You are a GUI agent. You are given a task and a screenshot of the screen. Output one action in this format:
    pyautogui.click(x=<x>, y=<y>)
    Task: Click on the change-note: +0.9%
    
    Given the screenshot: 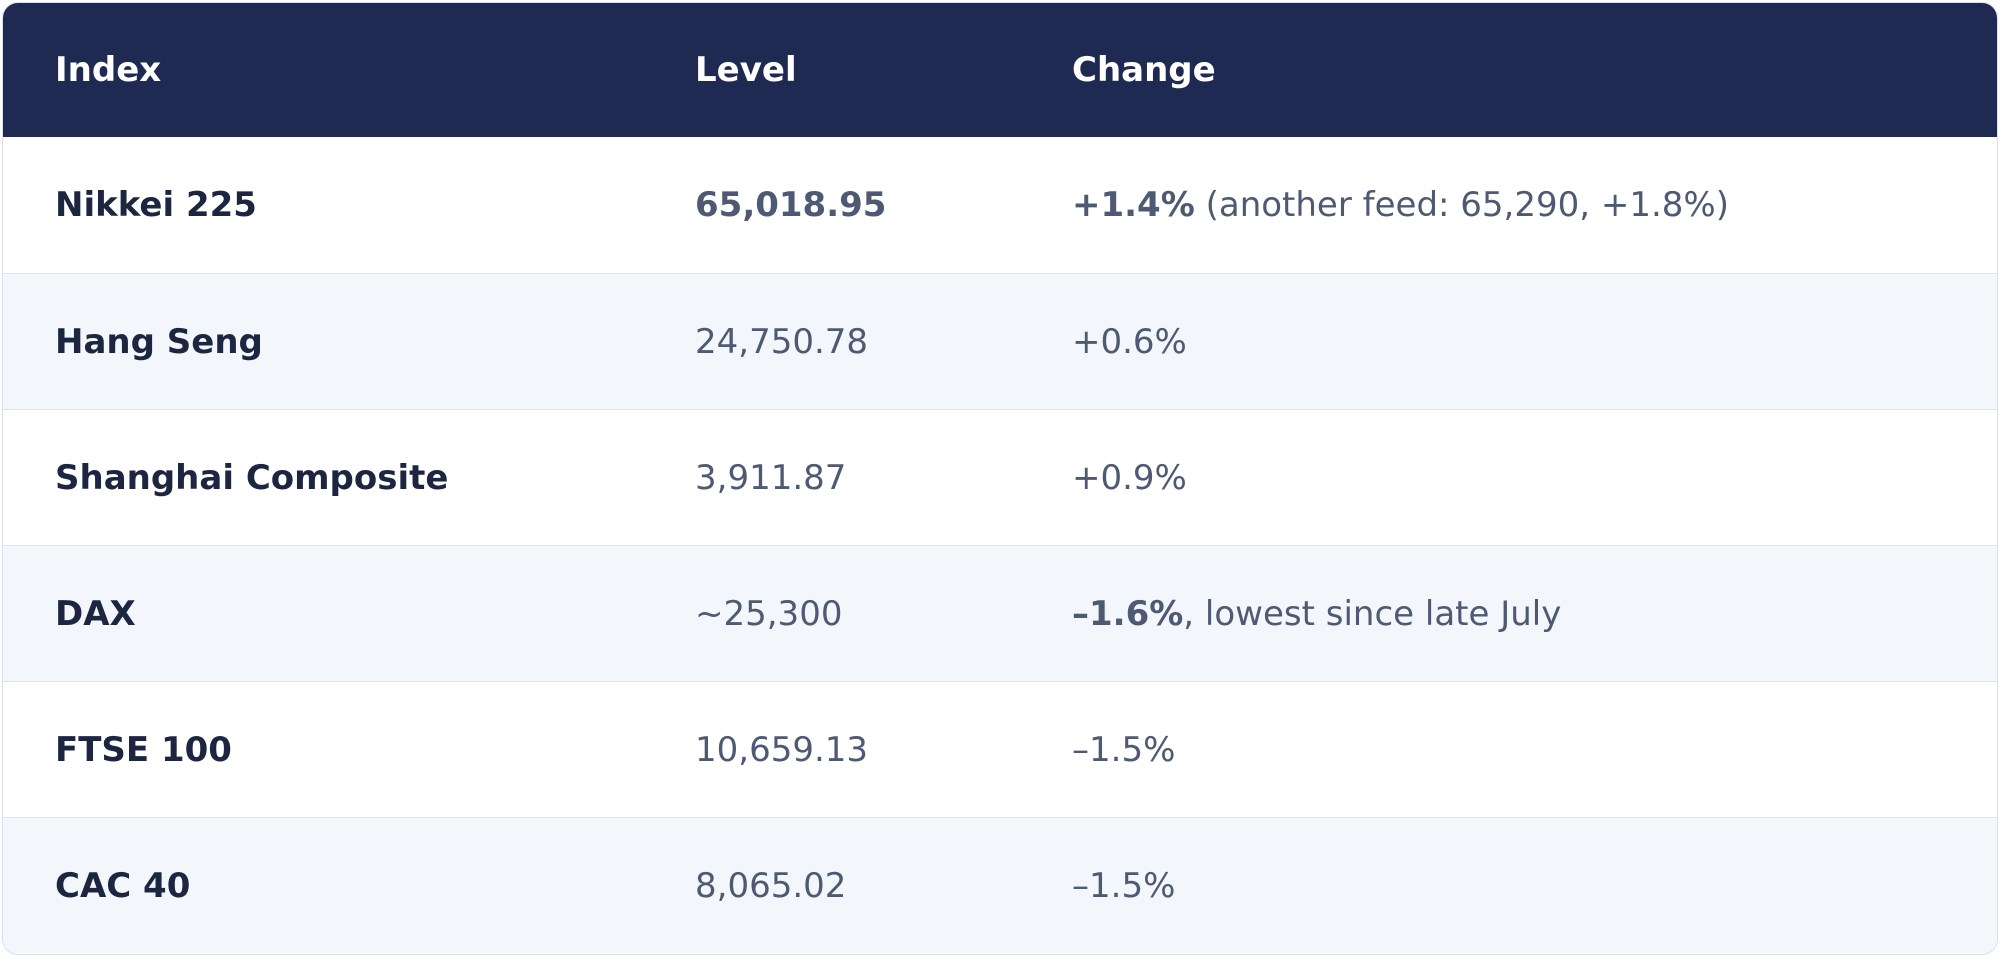 What is the action you would take?
    pyautogui.click(x=1129, y=477)
    